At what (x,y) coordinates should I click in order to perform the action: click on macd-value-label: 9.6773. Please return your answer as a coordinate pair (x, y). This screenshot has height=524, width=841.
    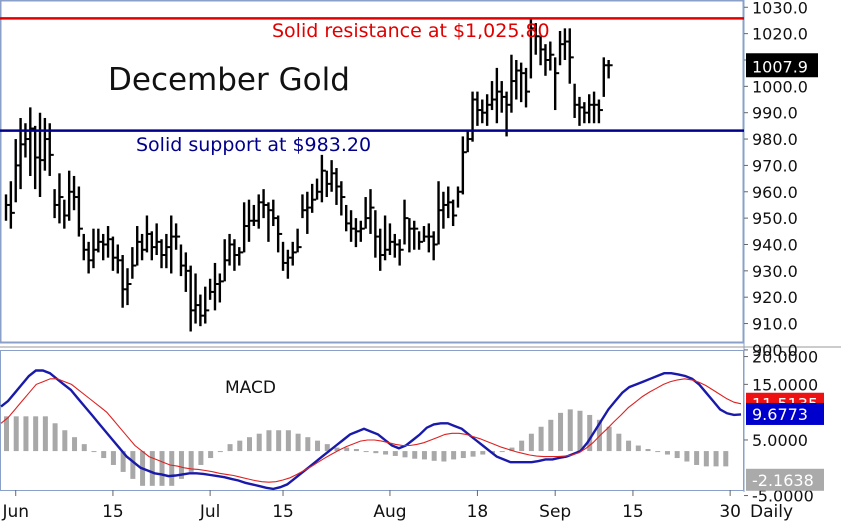
    Looking at the image, I should click on (780, 414).